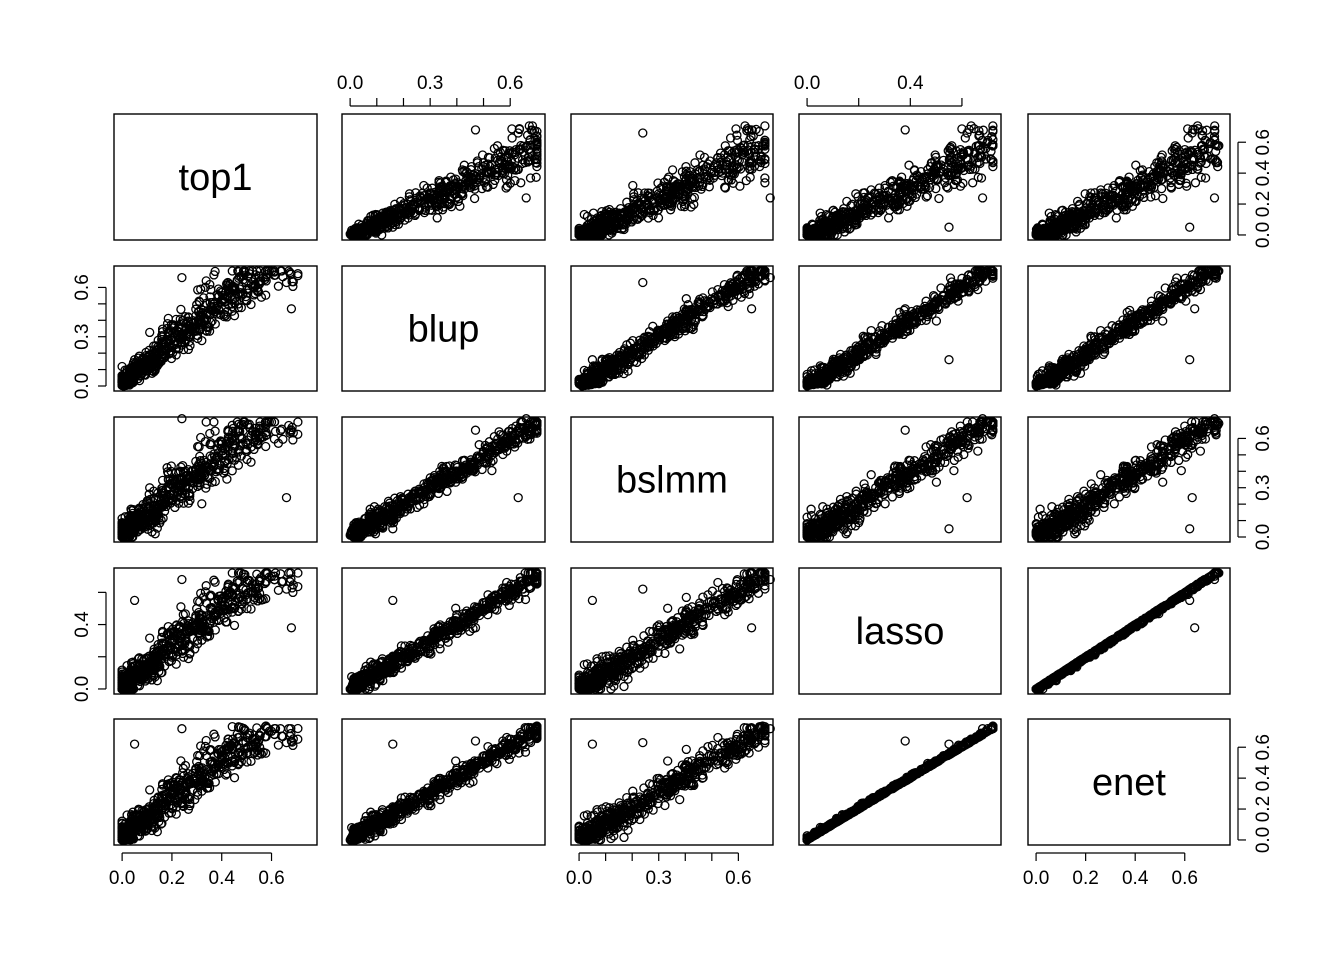 The height and width of the screenshot is (960, 1344). Describe the element at coordinates (900, 328) in the screenshot. I see `panel-blup-vs-lasso` at that location.